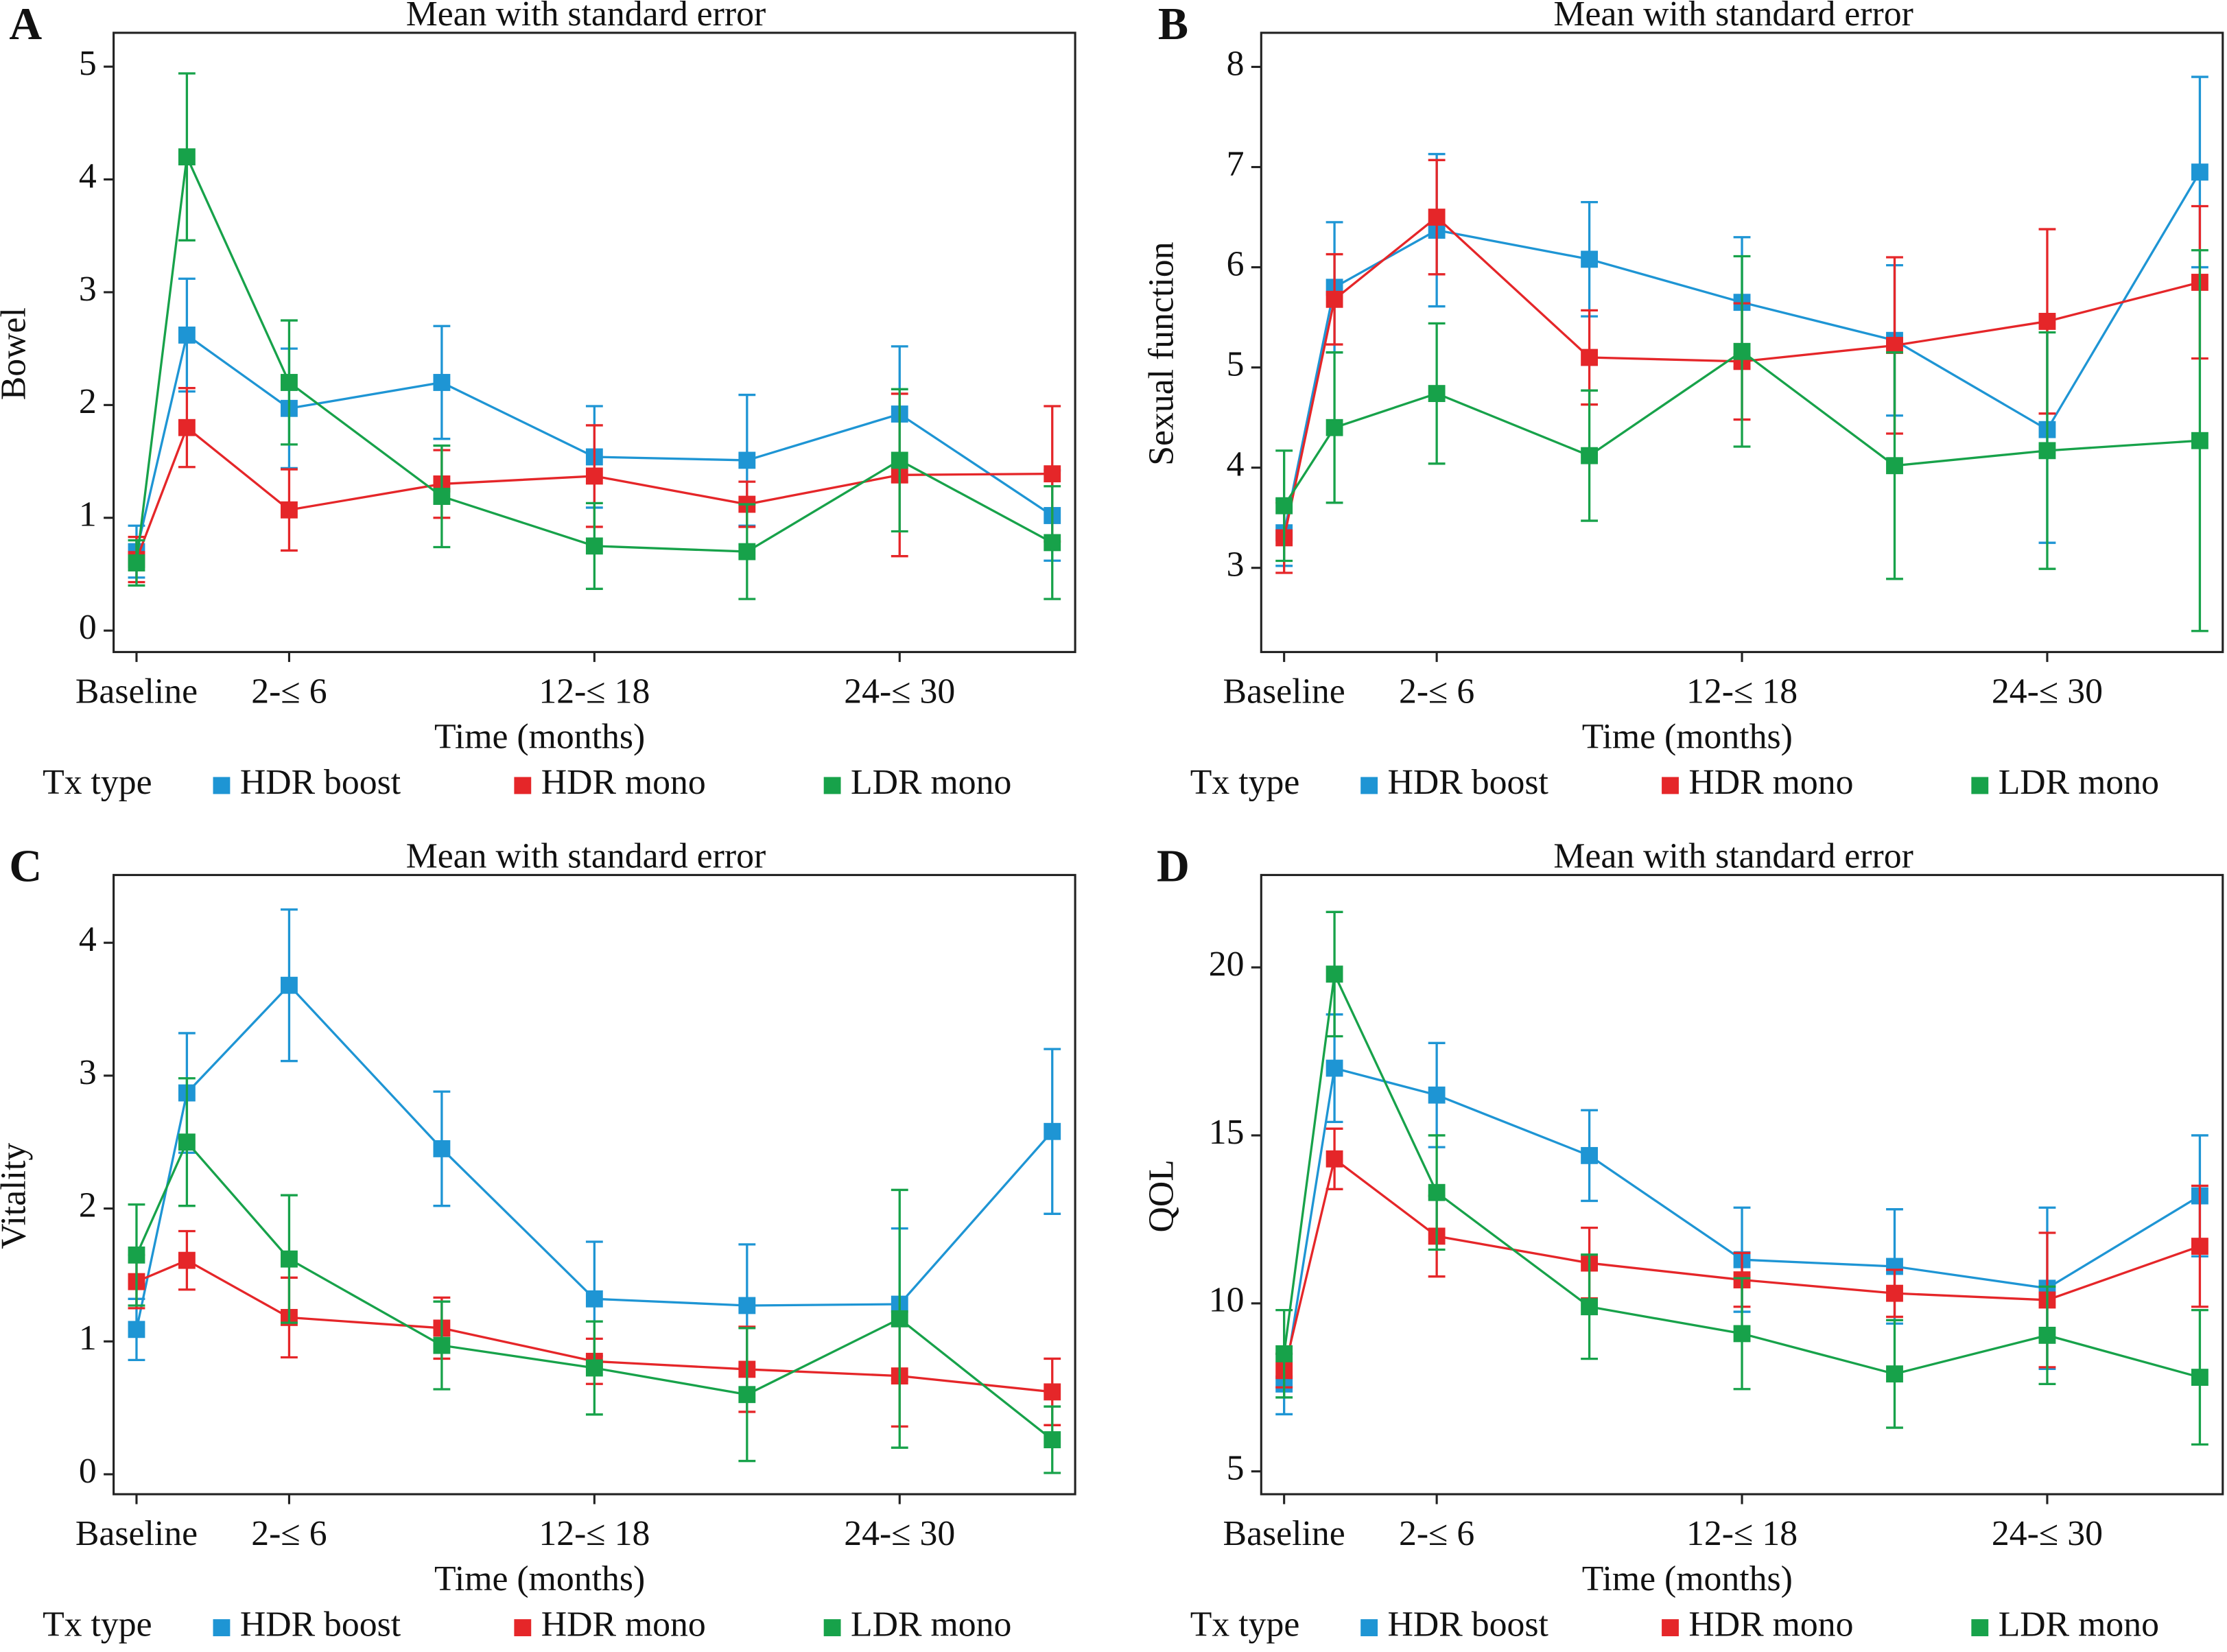  What do you see at coordinates (1227, 1132) in the screenshot?
I see `y-tick-label: 15` at bounding box center [1227, 1132].